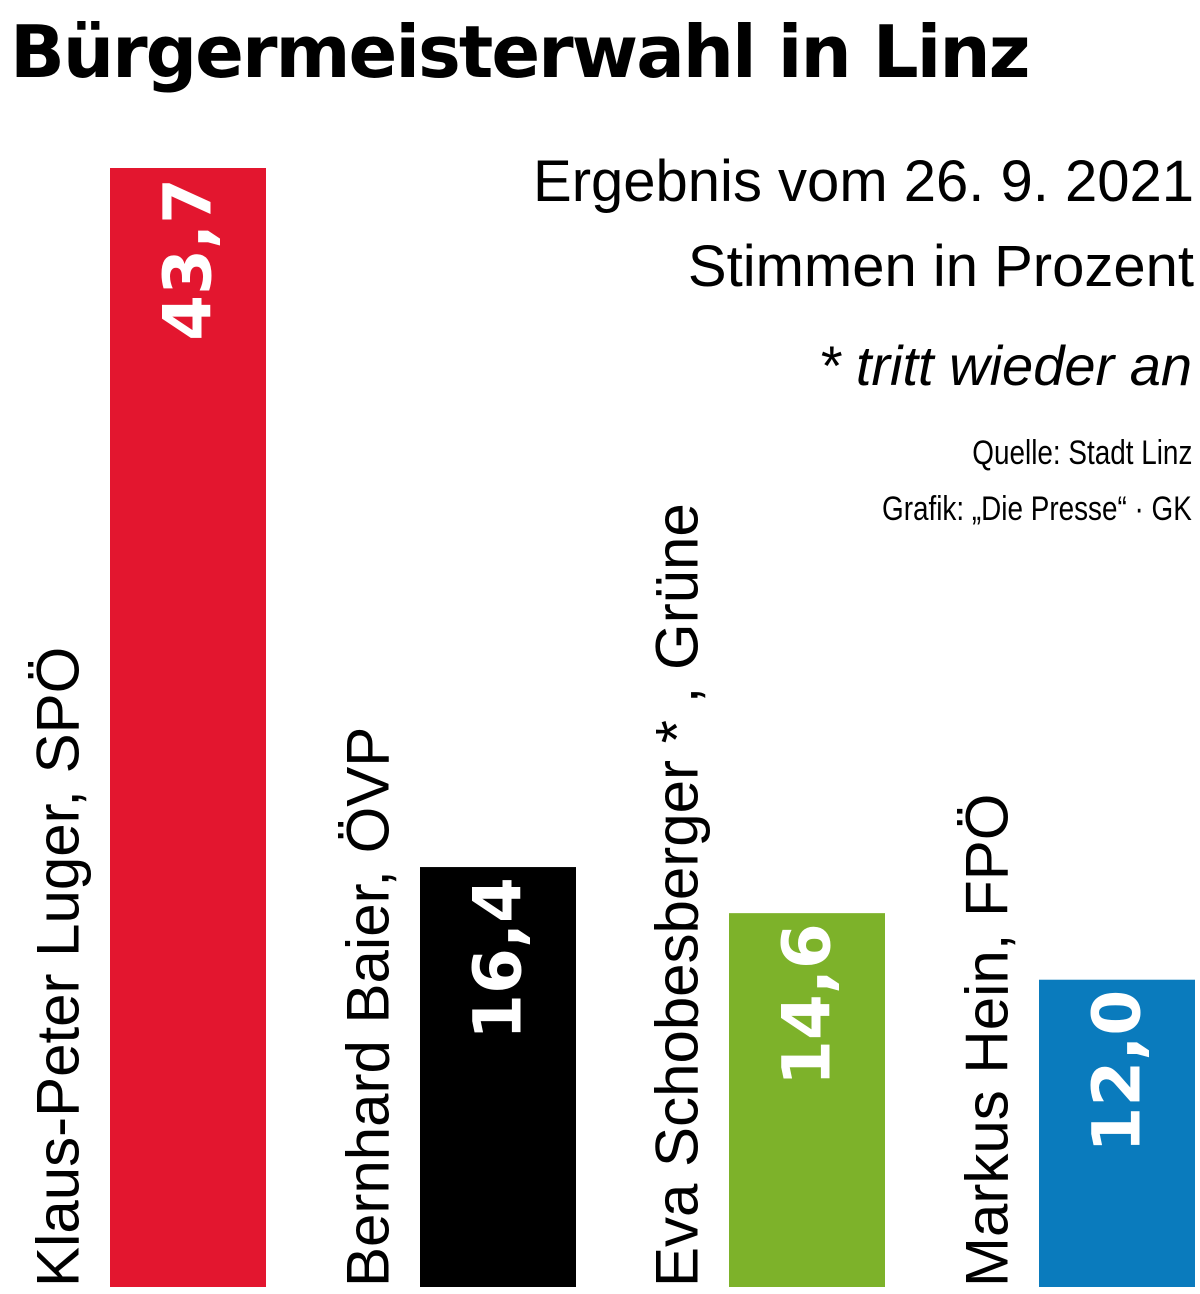 Image resolution: width=1200 pixels, height=1294 pixels. What do you see at coordinates (520, 52) in the screenshot?
I see `chart-title: Bürgermeisterwahl in Linz` at bounding box center [520, 52].